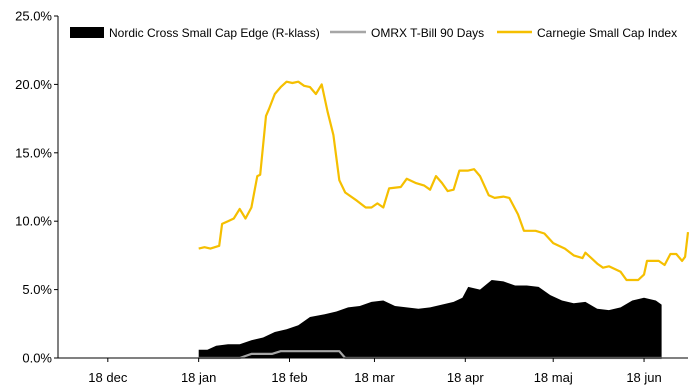  What do you see at coordinates (37, 358) in the screenshot?
I see `y-tick-label: 0.0%` at bounding box center [37, 358].